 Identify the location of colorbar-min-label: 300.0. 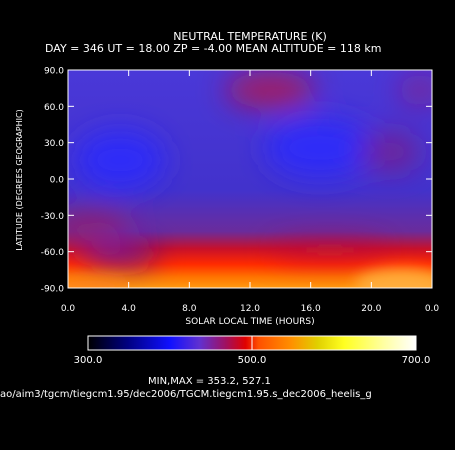
(88, 360).